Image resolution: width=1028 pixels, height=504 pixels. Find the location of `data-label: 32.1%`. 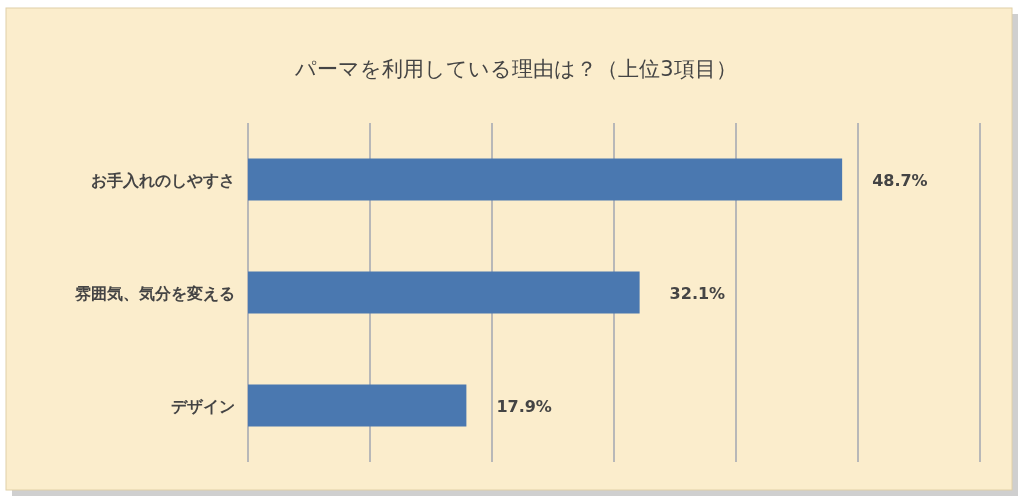

data-label: 32.1% is located at coordinates (697, 293).